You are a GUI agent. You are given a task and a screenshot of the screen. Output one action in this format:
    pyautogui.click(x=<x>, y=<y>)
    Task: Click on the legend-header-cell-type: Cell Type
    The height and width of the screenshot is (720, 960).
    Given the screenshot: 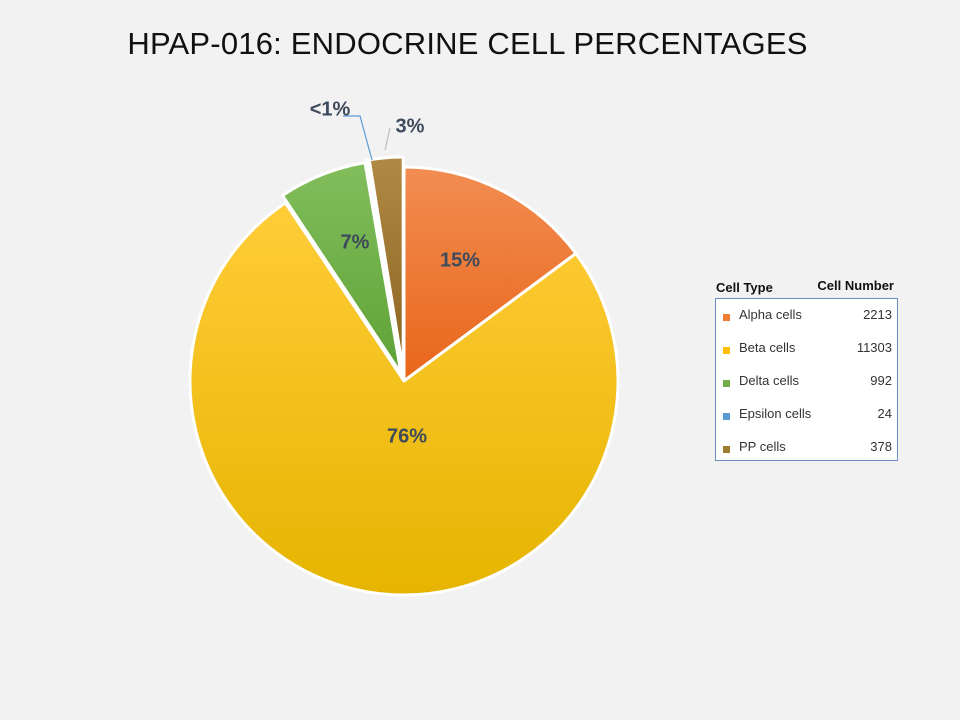 What is the action you would take?
    pyautogui.click(x=744, y=287)
    